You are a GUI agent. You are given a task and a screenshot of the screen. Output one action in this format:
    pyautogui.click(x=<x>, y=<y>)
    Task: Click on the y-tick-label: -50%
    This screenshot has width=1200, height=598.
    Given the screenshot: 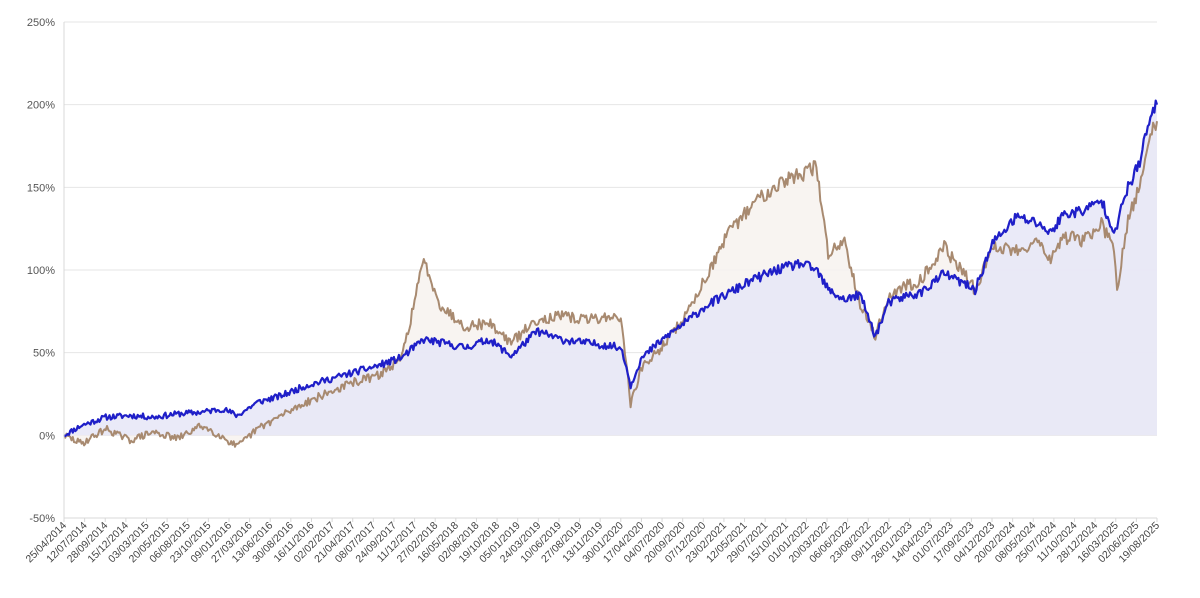 What is the action you would take?
    pyautogui.click(x=42, y=519)
    